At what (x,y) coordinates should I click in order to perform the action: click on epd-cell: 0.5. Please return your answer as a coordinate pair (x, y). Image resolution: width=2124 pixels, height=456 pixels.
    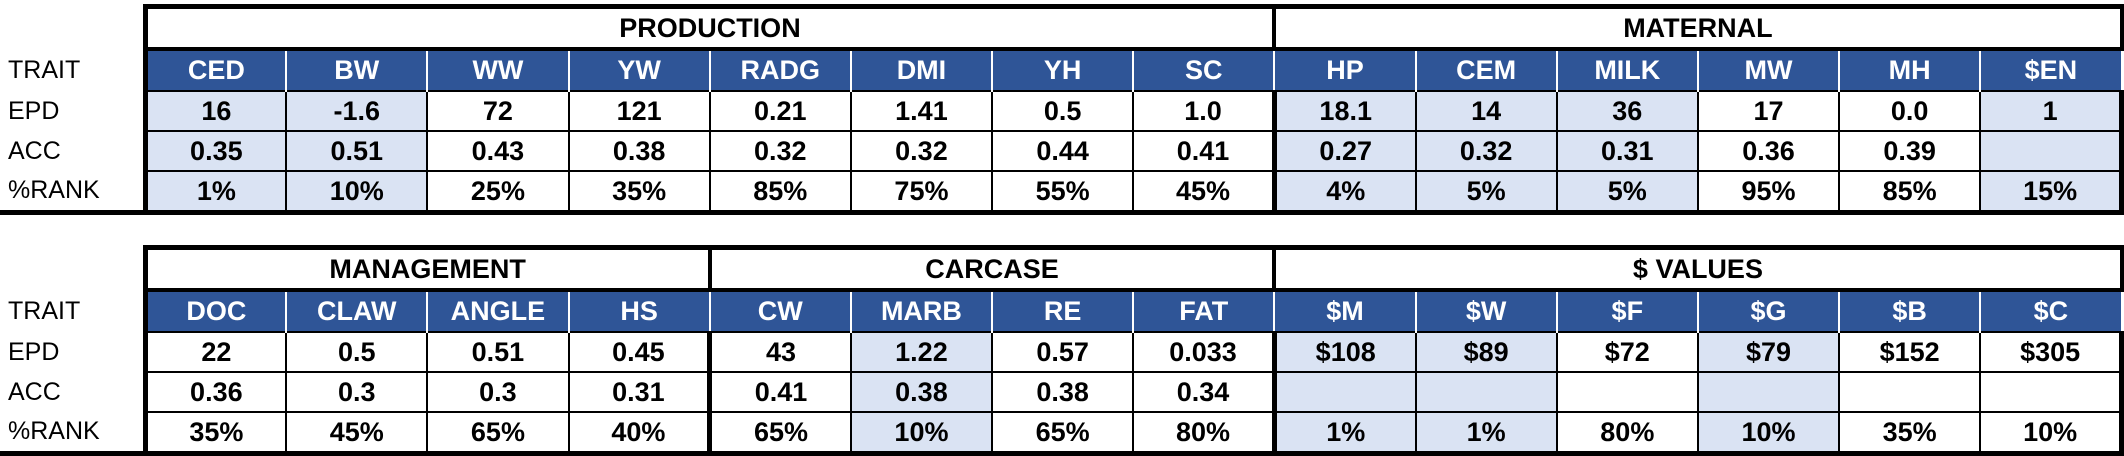
    Looking at the image, I should click on (1063, 111).